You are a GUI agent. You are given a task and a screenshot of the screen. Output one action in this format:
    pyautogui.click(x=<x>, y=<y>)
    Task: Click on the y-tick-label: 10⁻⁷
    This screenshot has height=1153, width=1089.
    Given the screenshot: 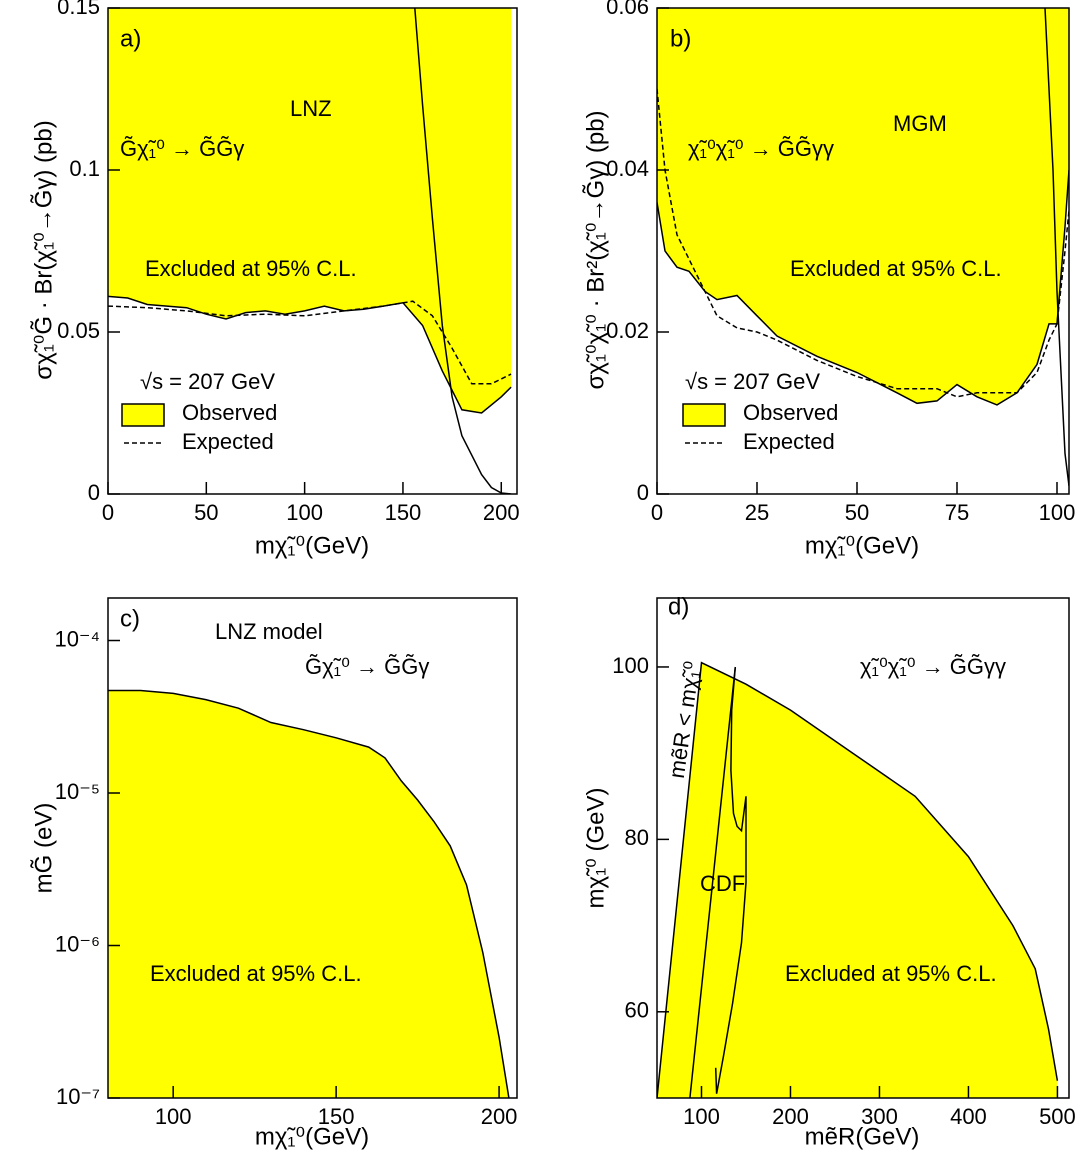 What is the action you would take?
    pyautogui.click(x=78, y=1096)
    